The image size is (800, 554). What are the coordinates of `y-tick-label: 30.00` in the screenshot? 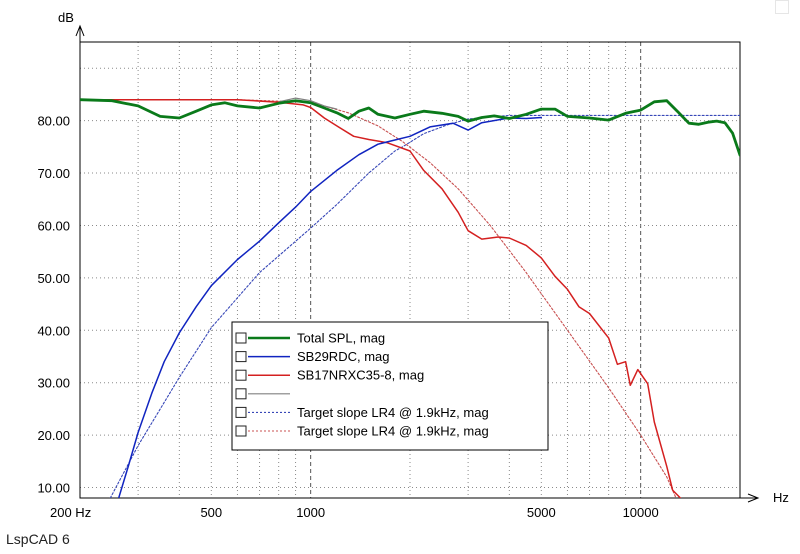 It's located at (53, 383).